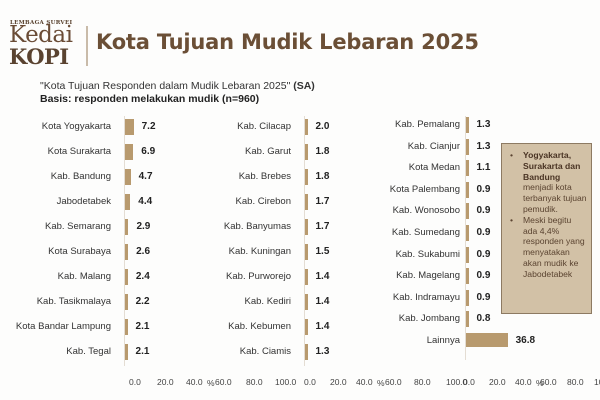 This screenshot has width=600, height=400. Describe the element at coordinates (429, 319) in the screenshot. I see `category-label: Kab. Jombang` at that location.